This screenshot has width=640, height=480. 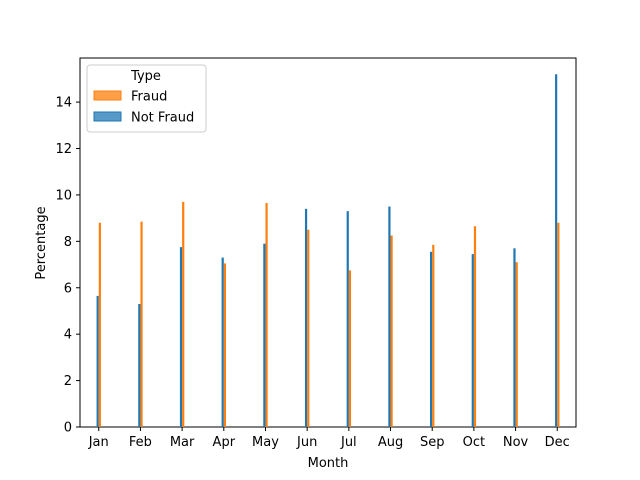 I want to click on bar-fraud-oct, so click(x=475, y=326).